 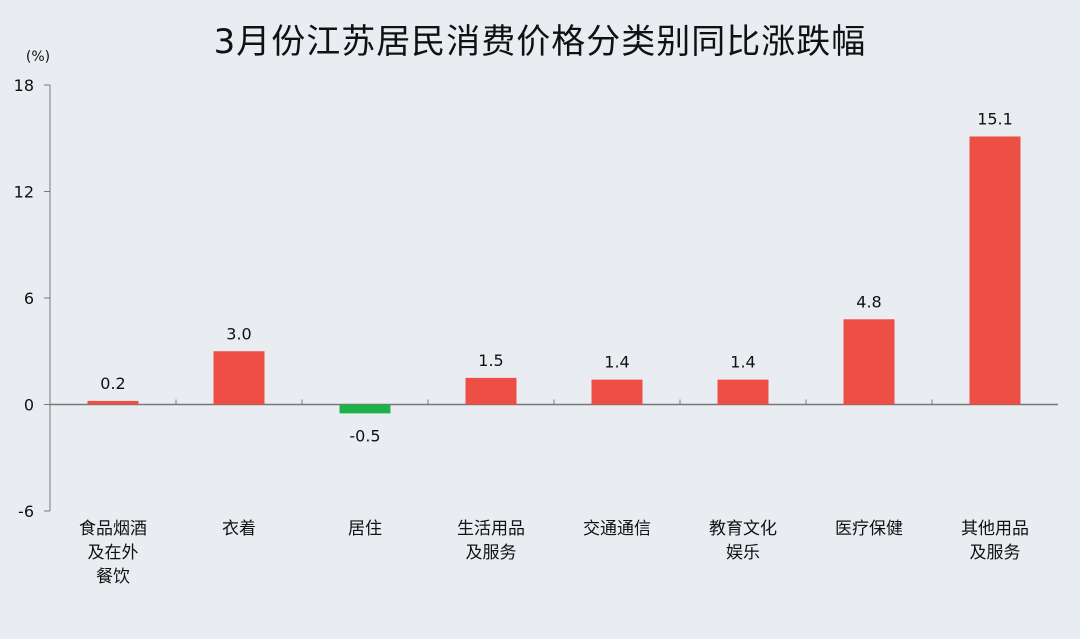 What do you see at coordinates (490, 360) in the screenshot?
I see `bar-value-label: 1.5` at bounding box center [490, 360].